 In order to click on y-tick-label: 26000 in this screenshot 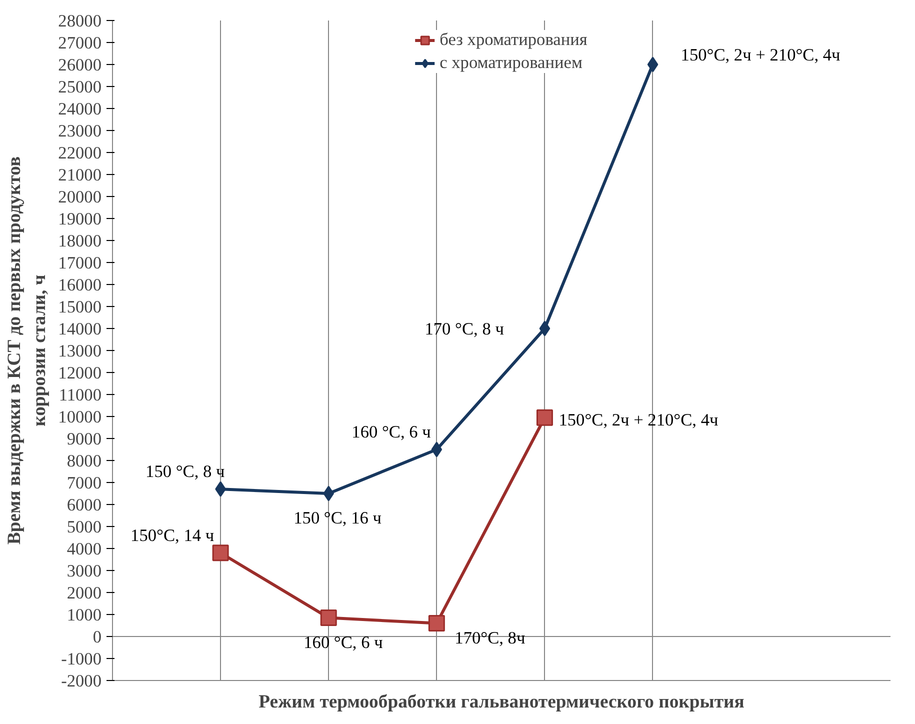, I will do `click(80, 65)`.